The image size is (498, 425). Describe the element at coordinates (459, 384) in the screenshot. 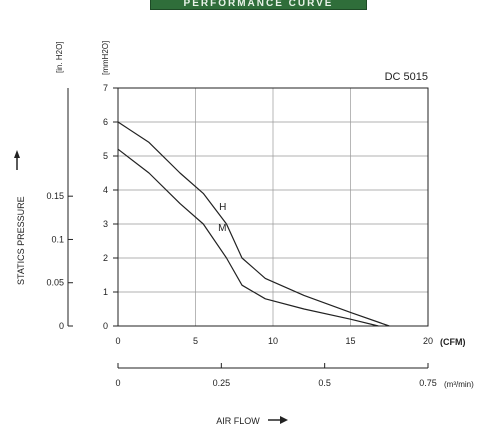

I see `x-axis-unit-m3: (m³/min)` at that location.